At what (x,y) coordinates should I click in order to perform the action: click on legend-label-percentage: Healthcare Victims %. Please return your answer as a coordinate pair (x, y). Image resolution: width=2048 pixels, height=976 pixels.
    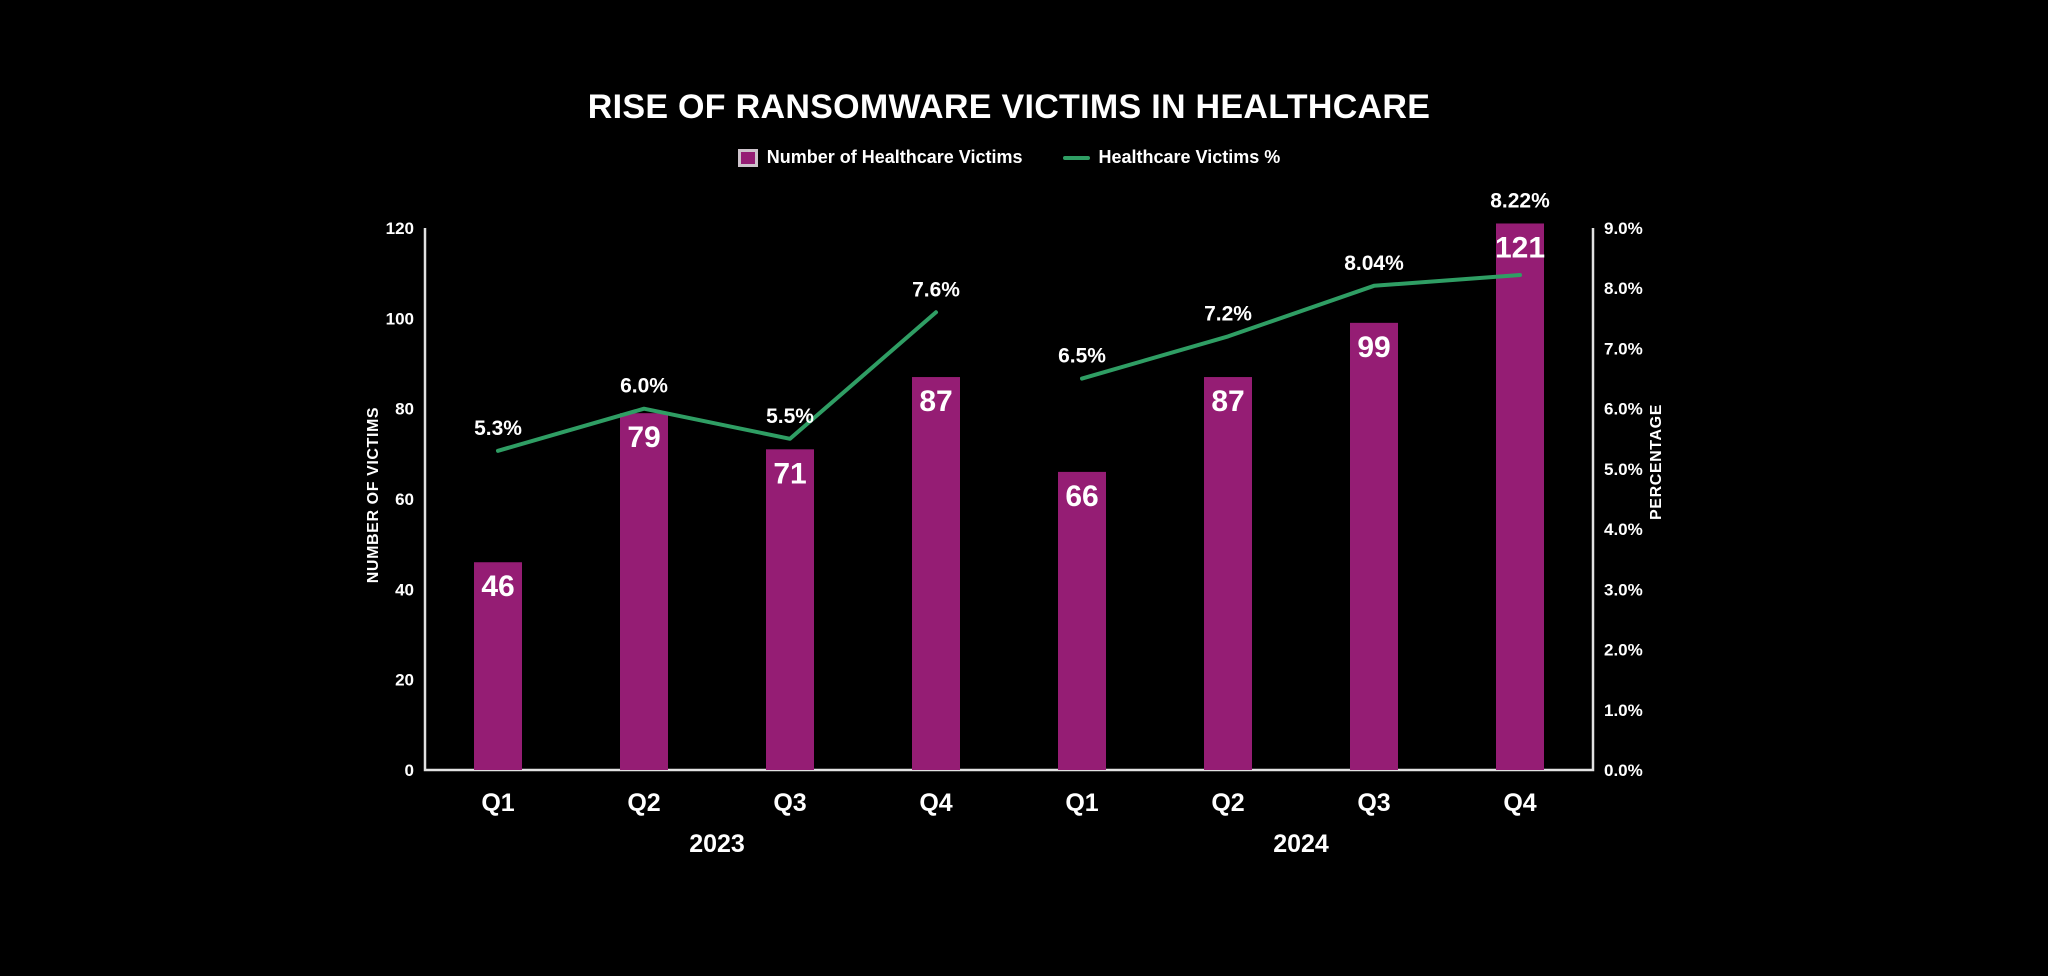
    Looking at the image, I should click on (1189, 157).